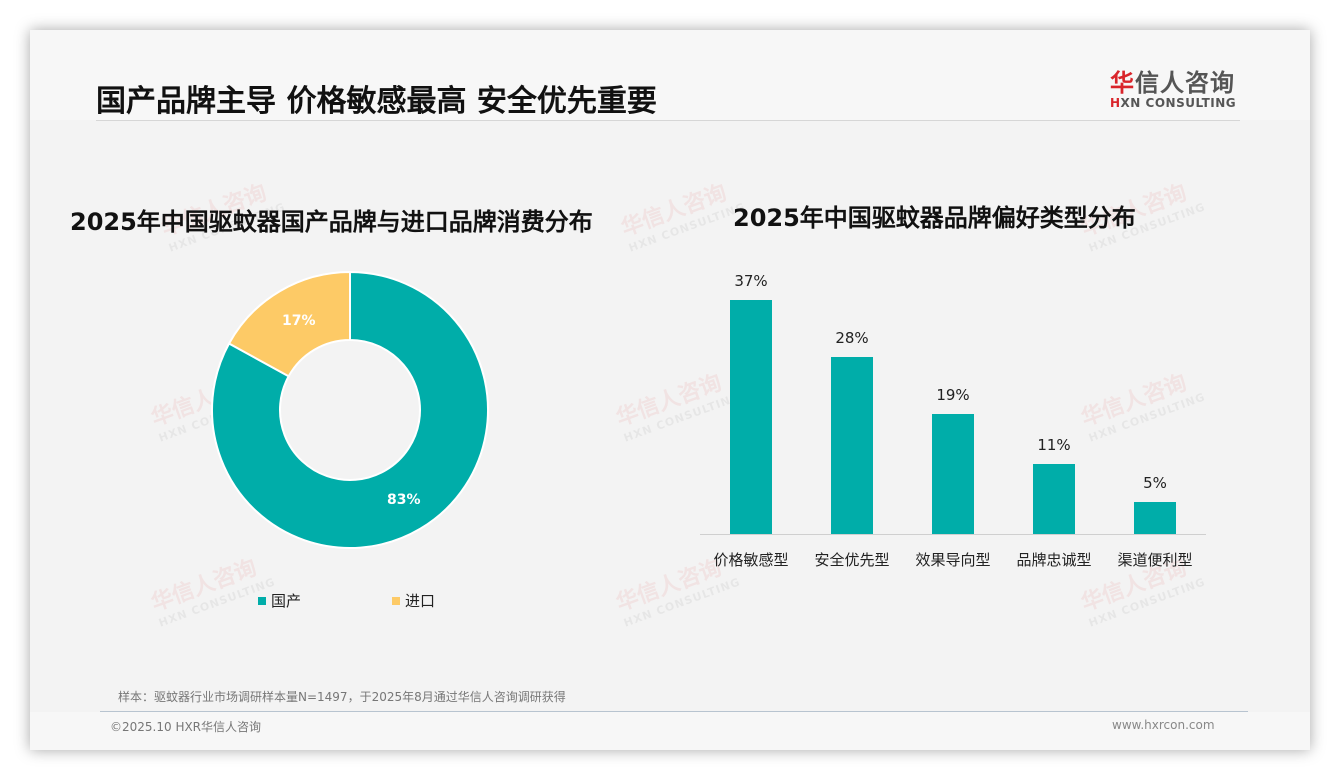  Describe the element at coordinates (299, 321) in the screenshot. I see `donut-label-import: 17%` at that location.